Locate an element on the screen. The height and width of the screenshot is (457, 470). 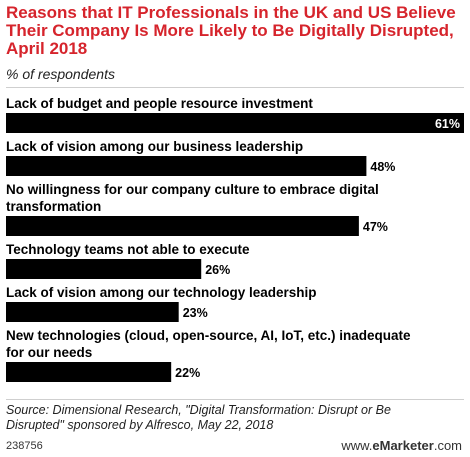
value-label: 26% is located at coordinates (217, 270).